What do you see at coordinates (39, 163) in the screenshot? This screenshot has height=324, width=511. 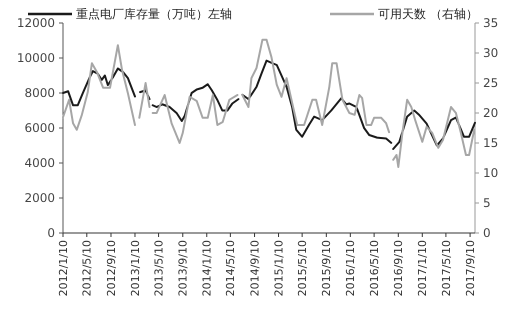 I see `y-tick-label: 4000` at bounding box center [39, 163].